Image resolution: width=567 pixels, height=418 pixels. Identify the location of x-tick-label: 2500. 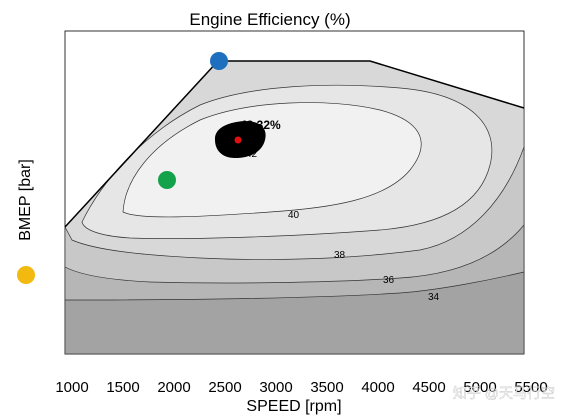
(224, 387).